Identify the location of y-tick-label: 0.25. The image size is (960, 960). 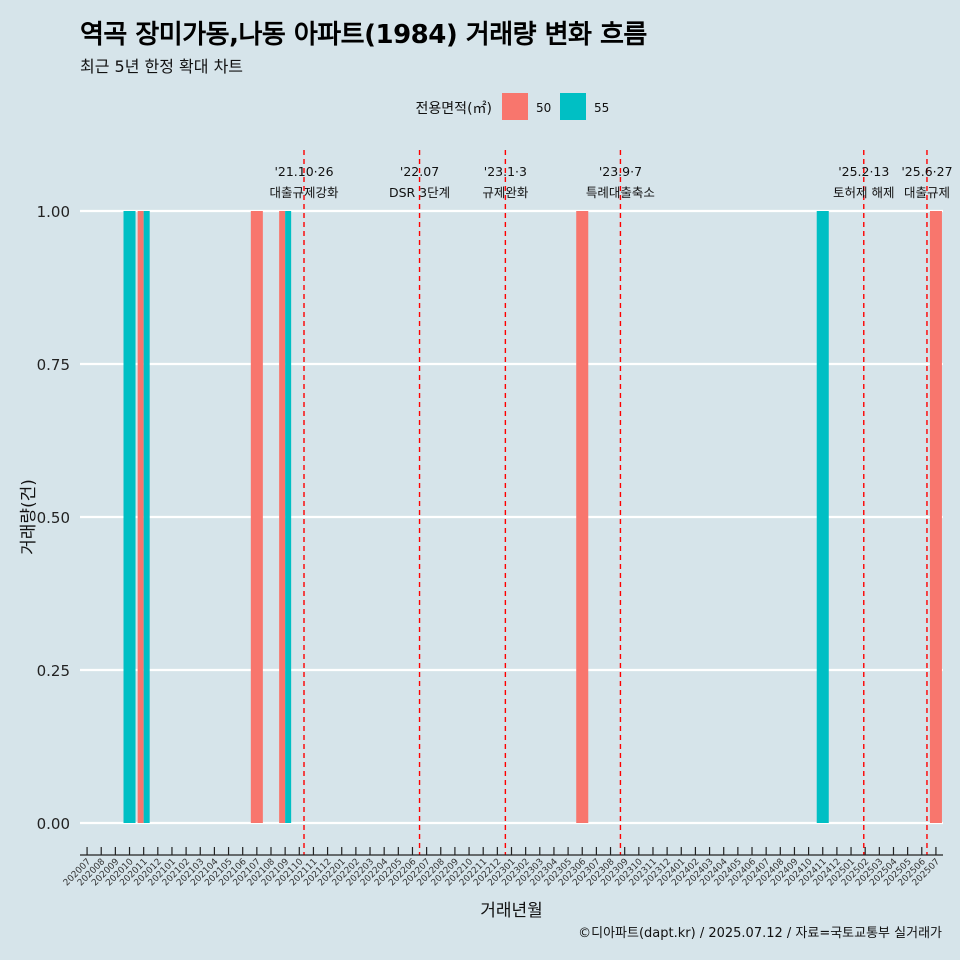
(53, 671).